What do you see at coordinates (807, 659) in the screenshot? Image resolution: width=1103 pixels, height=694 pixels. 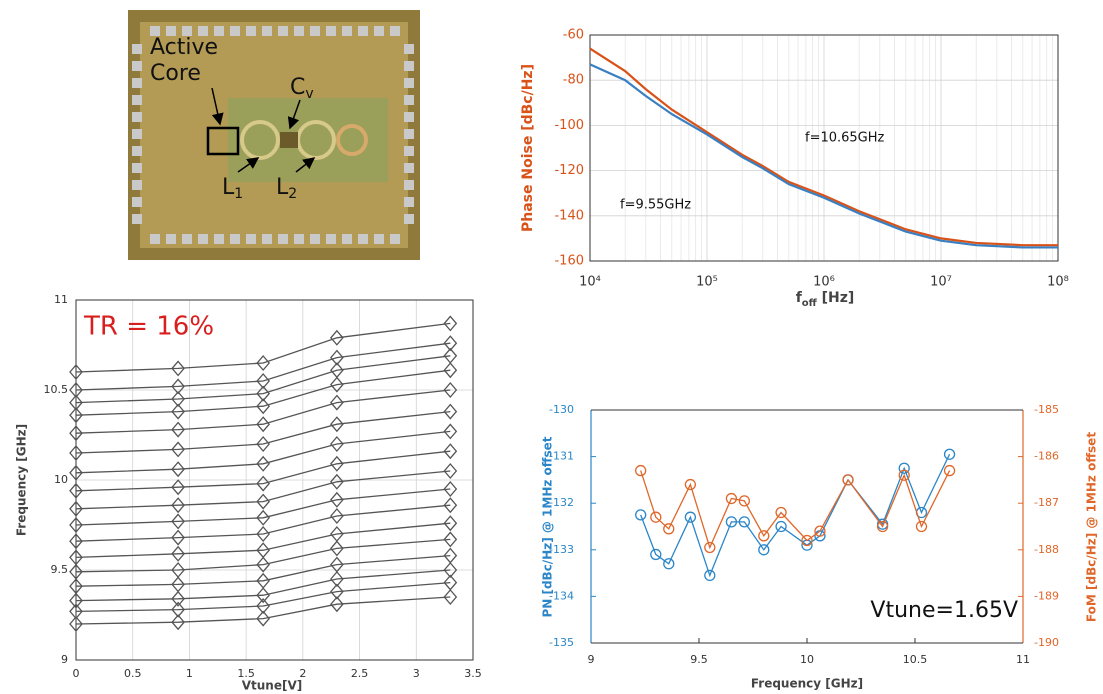 I see `x-tick-label: 10` at bounding box center [807, 659].